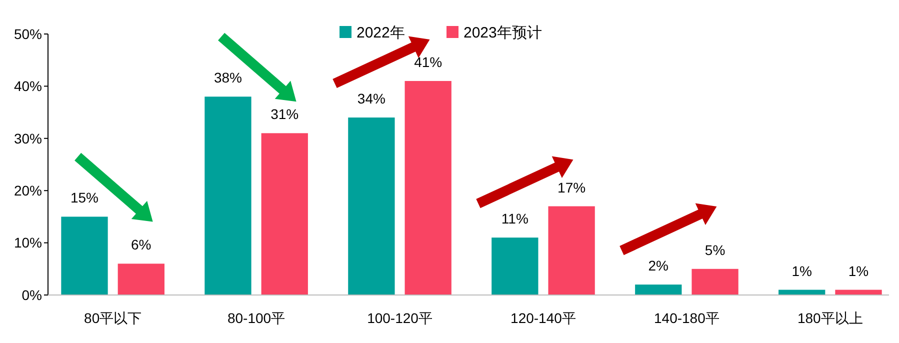 This screenshot has height=343, width=899. Describe the element at coordinates (371, 98) in the screenshot. I see `data-label: 34%` at that location.